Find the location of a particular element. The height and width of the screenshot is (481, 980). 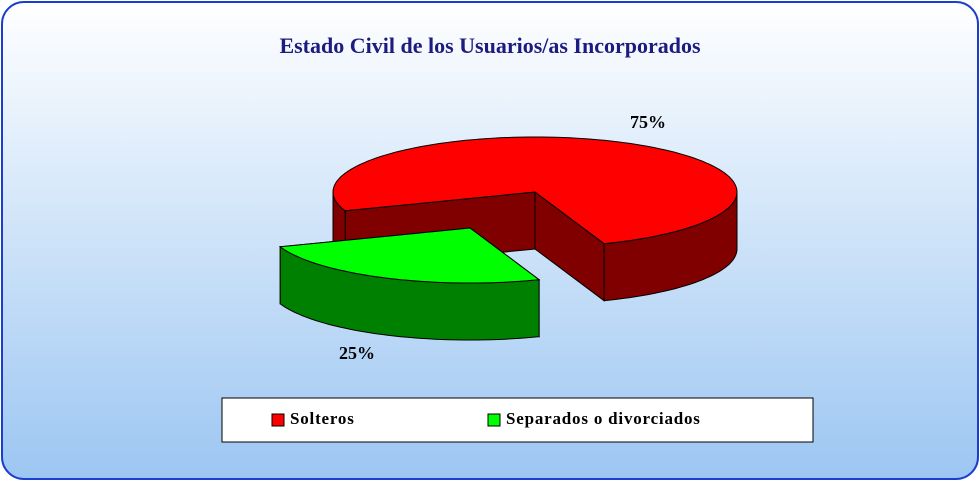

data-label: 75% is located at coordinates (648, 122).